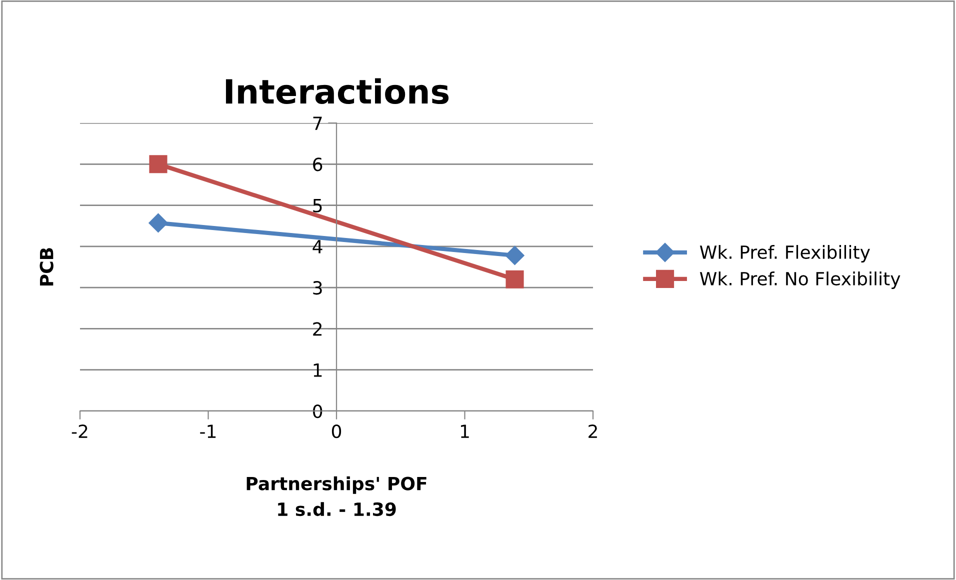 This screenshot has width=956, height=580. I want to click on x-tick-label: 1, so click(464, 431).